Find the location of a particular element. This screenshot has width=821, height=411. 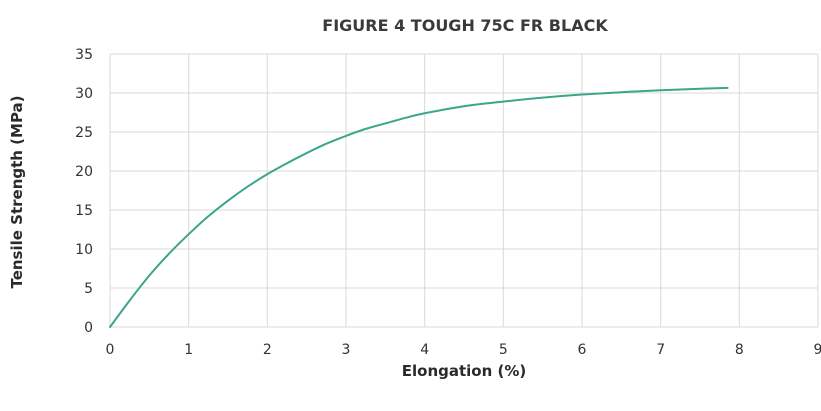

y-tick-label: 10 is located at coordinates (84, 250).